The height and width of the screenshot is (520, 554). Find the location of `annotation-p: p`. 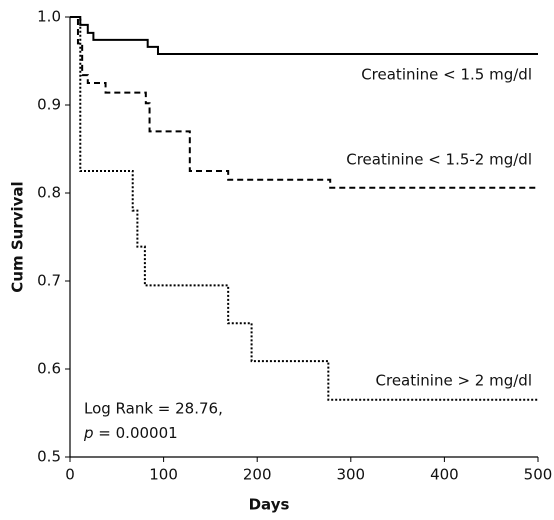

annotation-p: p is located at coordinates (88, 433).